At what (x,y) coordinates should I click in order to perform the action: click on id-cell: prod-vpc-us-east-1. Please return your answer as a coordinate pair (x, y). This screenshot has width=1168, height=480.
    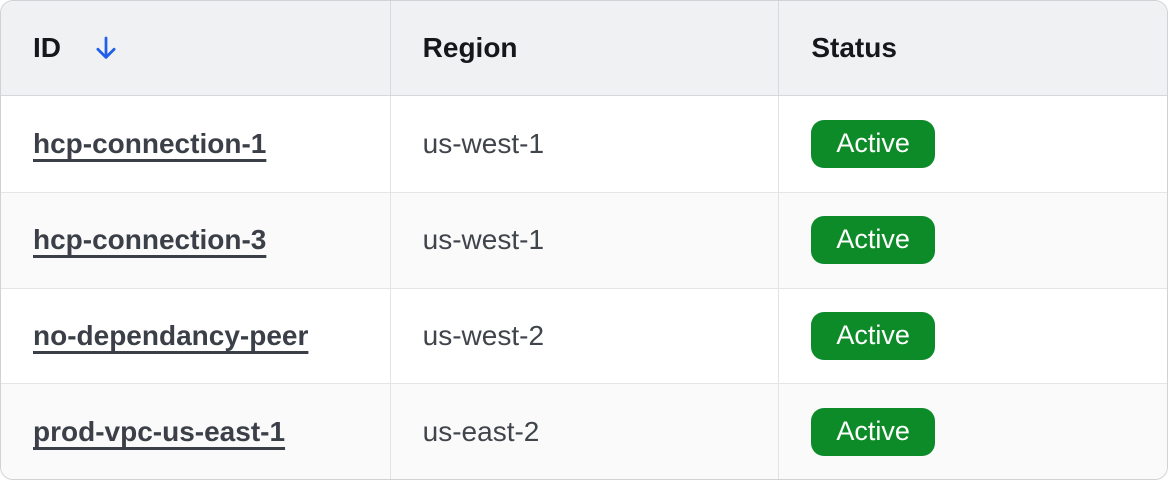
    Looking at the image, I should click on (195, 431).